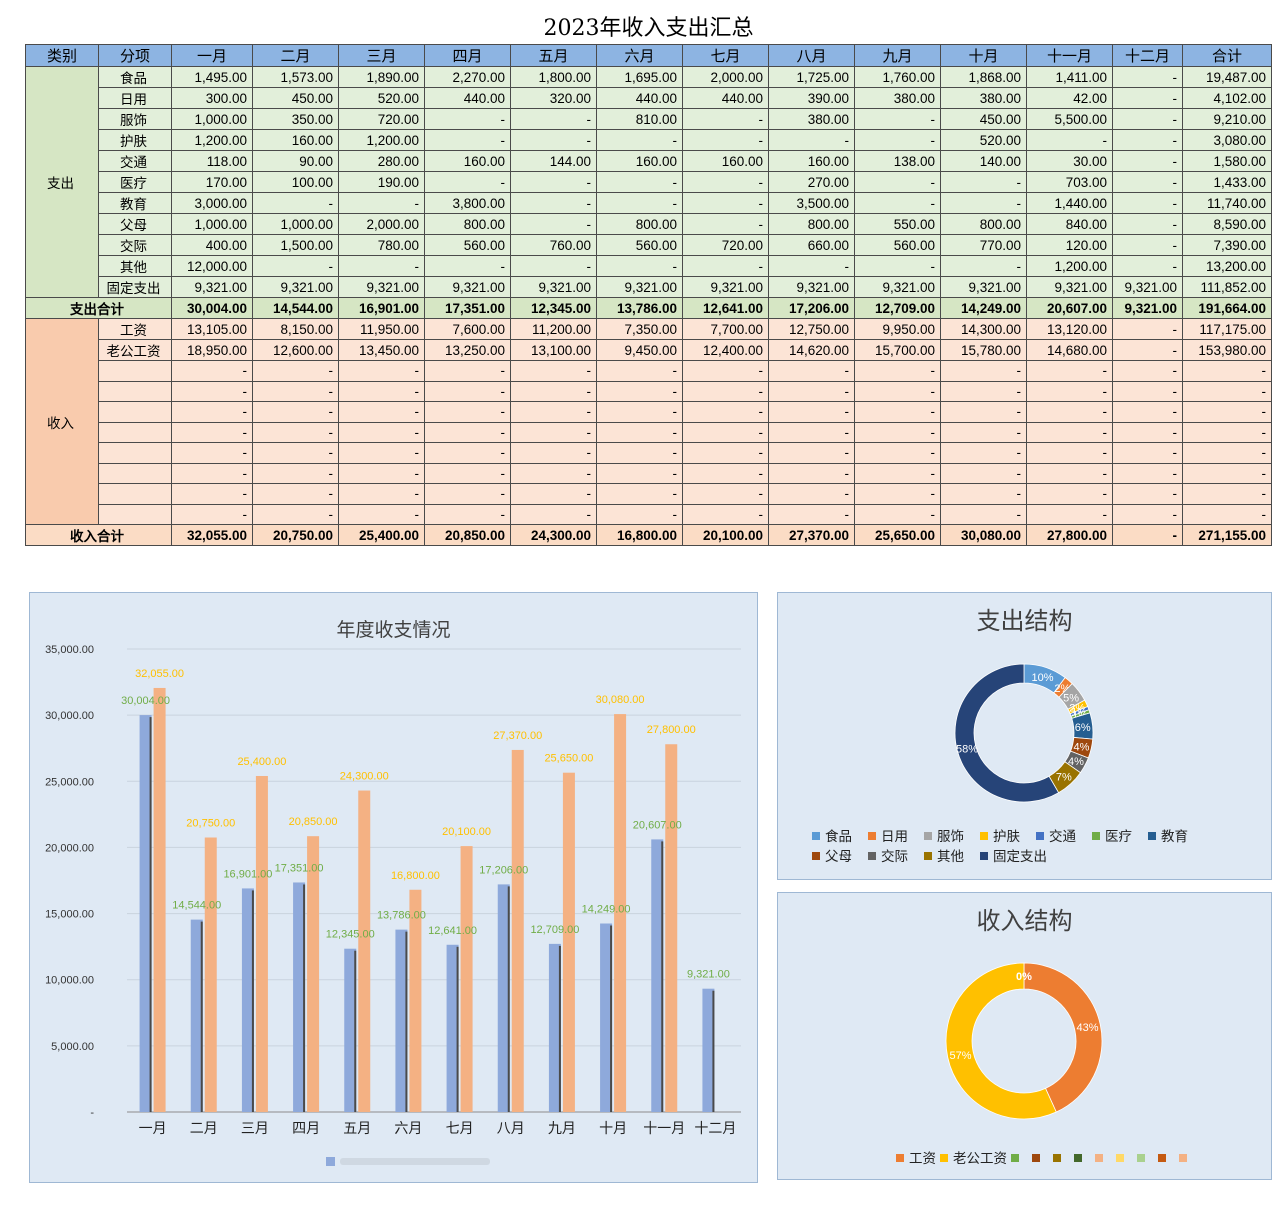  I want to click on category-expense-cell: 支出, so click(62, 182).